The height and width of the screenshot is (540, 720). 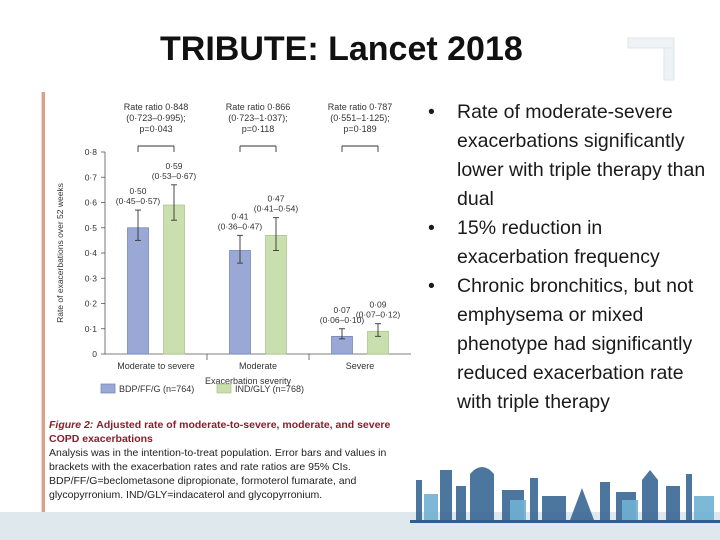 I want to click on y-tick-label: 0·4, so click(x=91, y=253).